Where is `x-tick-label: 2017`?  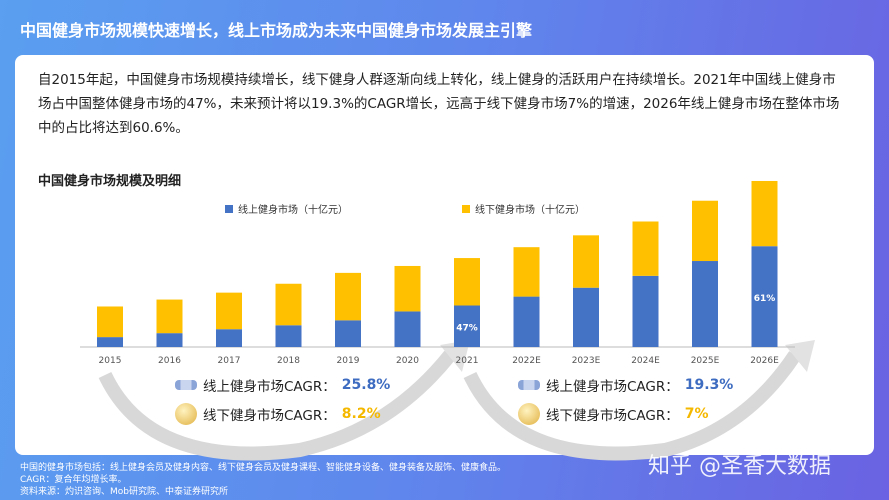 x-tick-label: 2017 is located at coordinates (229, 361).